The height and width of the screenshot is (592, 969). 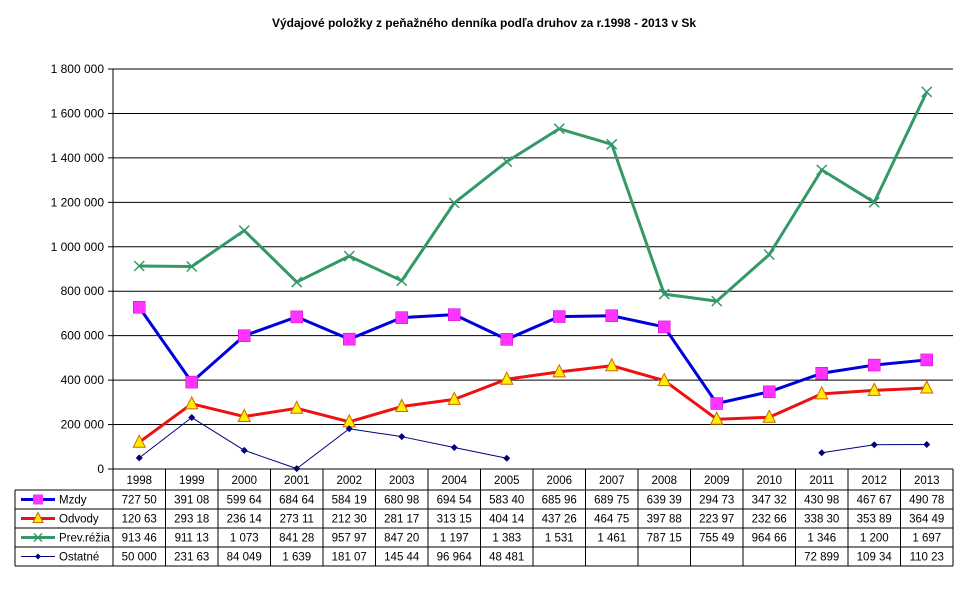 I want to click on data-label: 273 11, so click(x=297, y=520).